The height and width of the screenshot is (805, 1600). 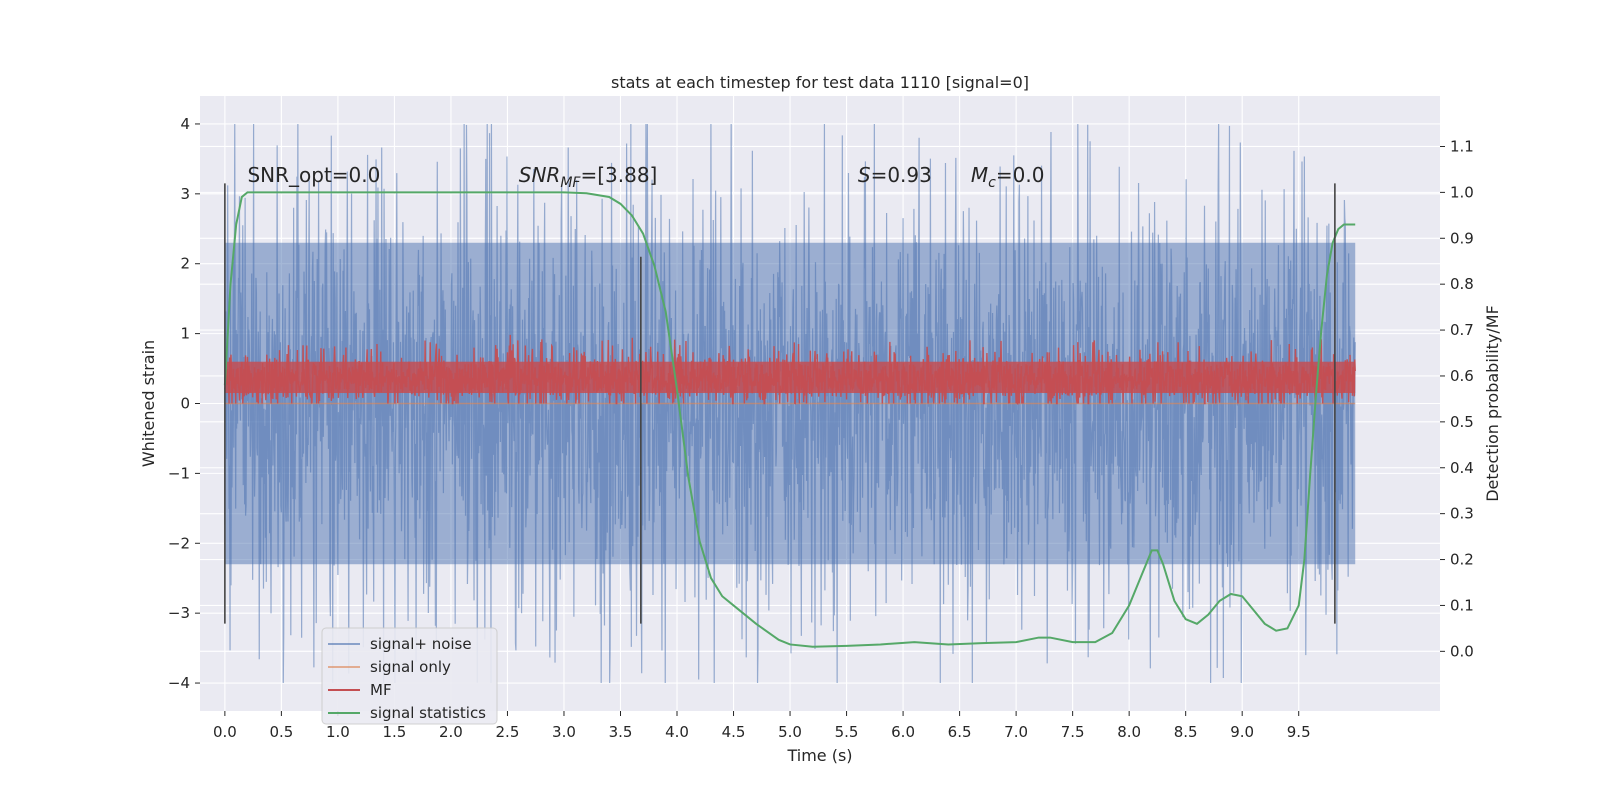 What do you see at coordinates (1016, 732) in the screenshot?
I see `x-tick-label: 7.0` at bounding box center [1016, 732].